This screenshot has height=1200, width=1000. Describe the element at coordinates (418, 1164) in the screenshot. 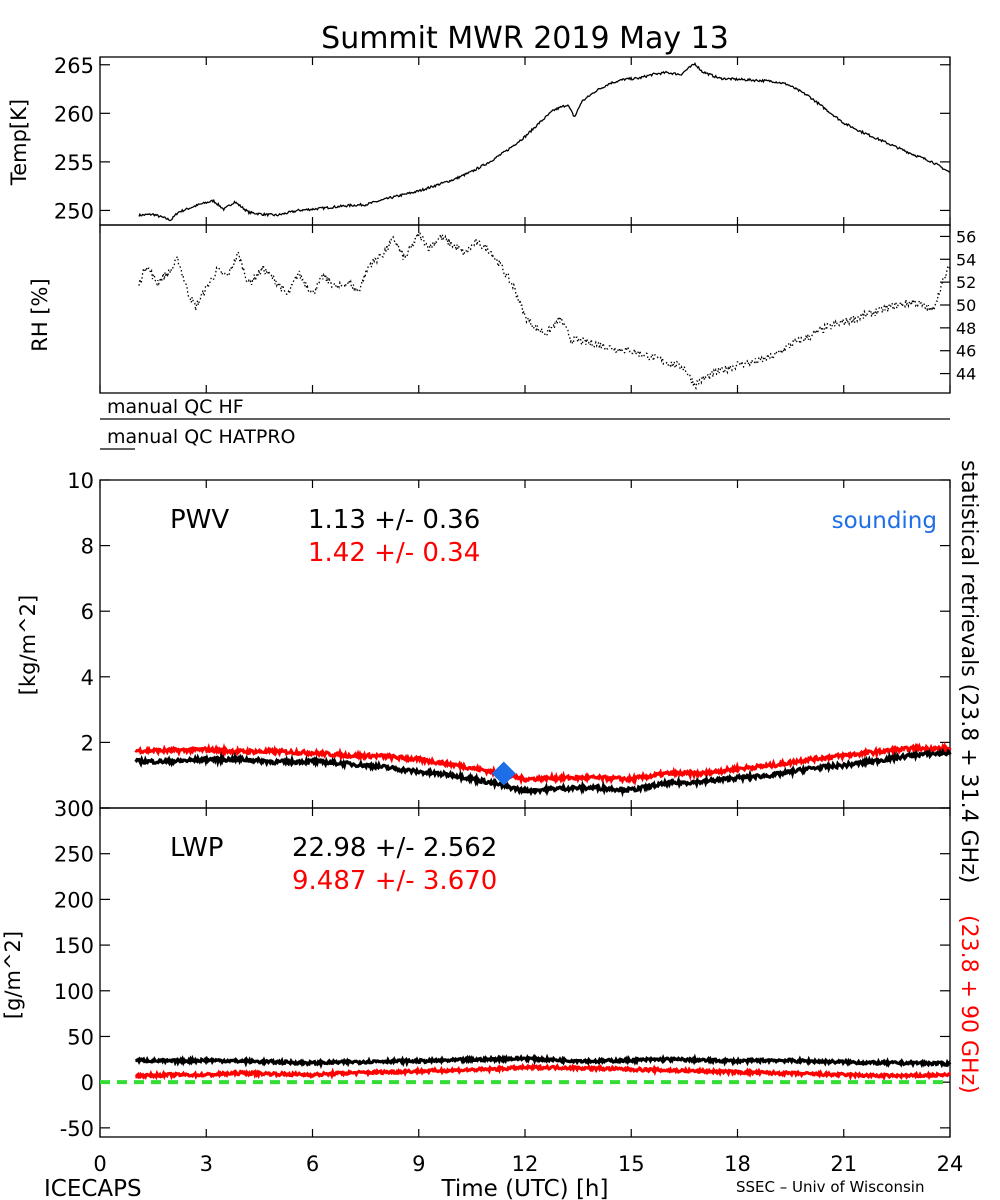

I see `x-tick-label: 9` at that location.